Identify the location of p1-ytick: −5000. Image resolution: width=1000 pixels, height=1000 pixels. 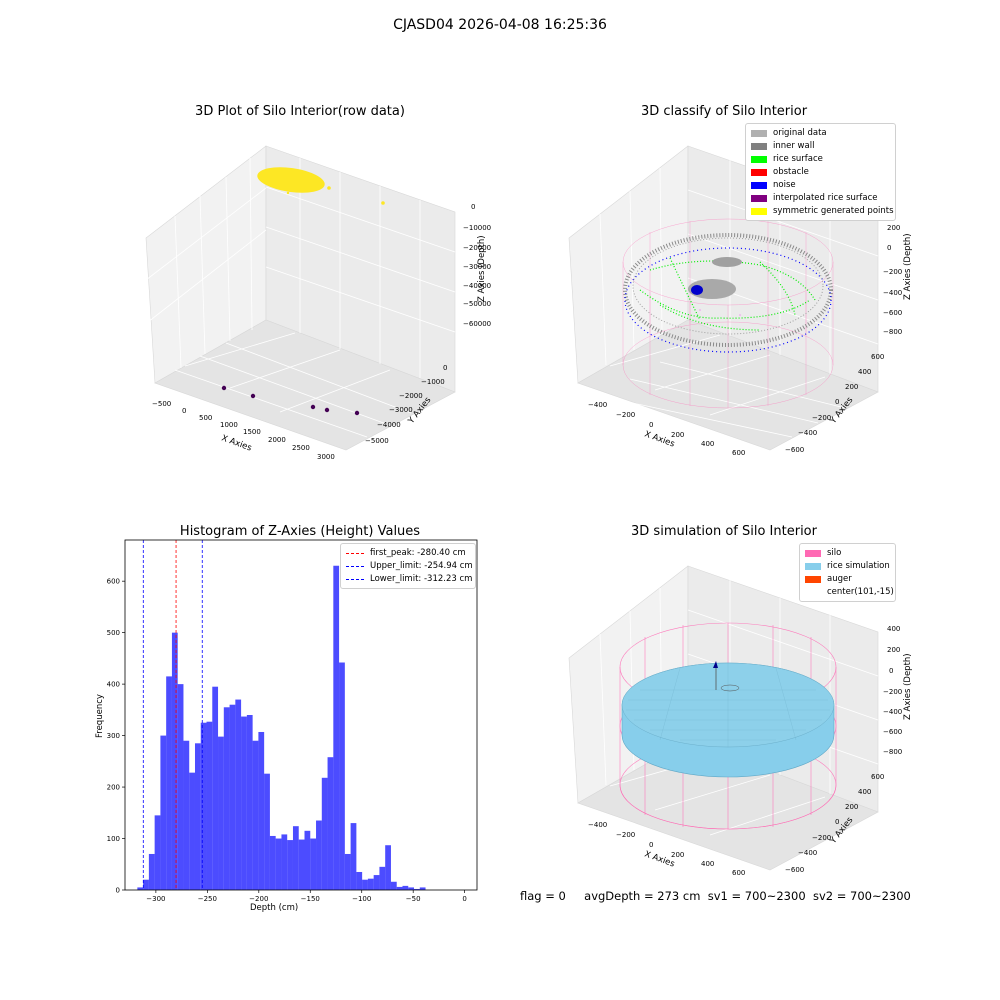
(377, 441).